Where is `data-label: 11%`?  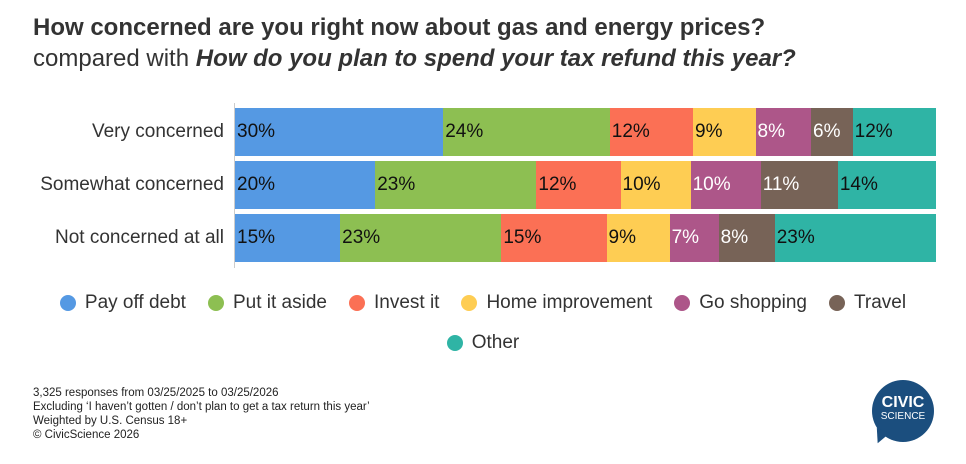 data-label: 11% is located at coordinates (781, 184).